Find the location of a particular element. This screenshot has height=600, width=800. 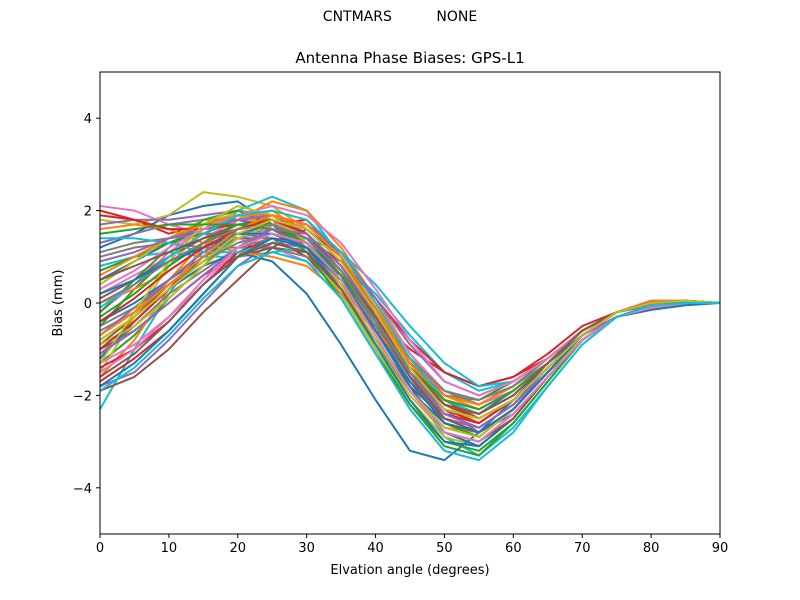

x-tick-label: 20 is located at coordinates (238, 548).